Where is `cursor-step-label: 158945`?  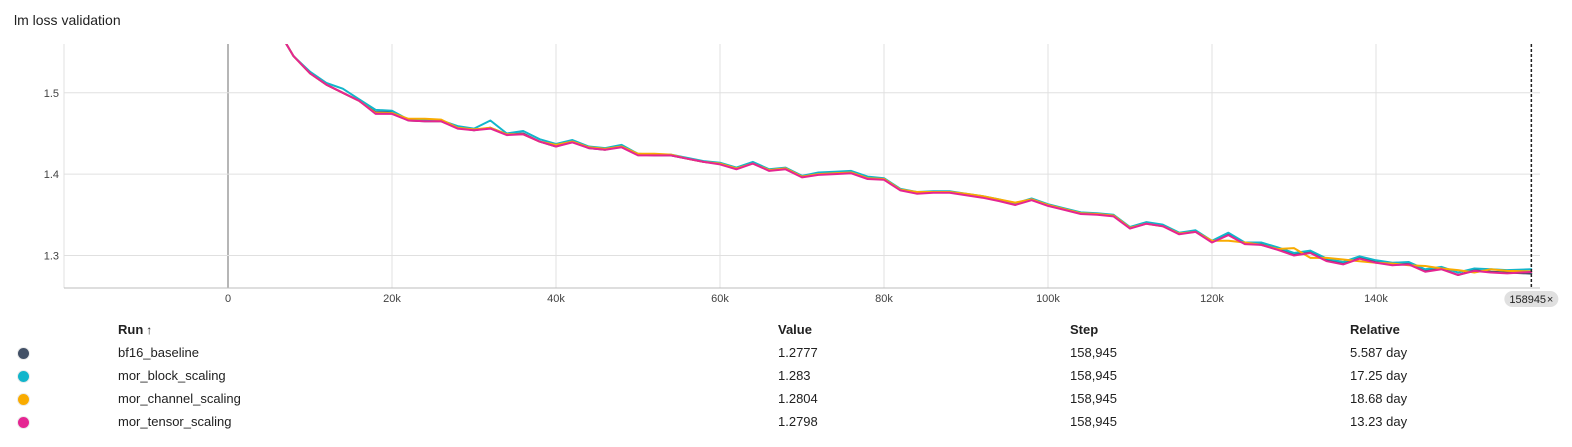 cursor-step-label: 158945 is located at coordinates (1527, 300).